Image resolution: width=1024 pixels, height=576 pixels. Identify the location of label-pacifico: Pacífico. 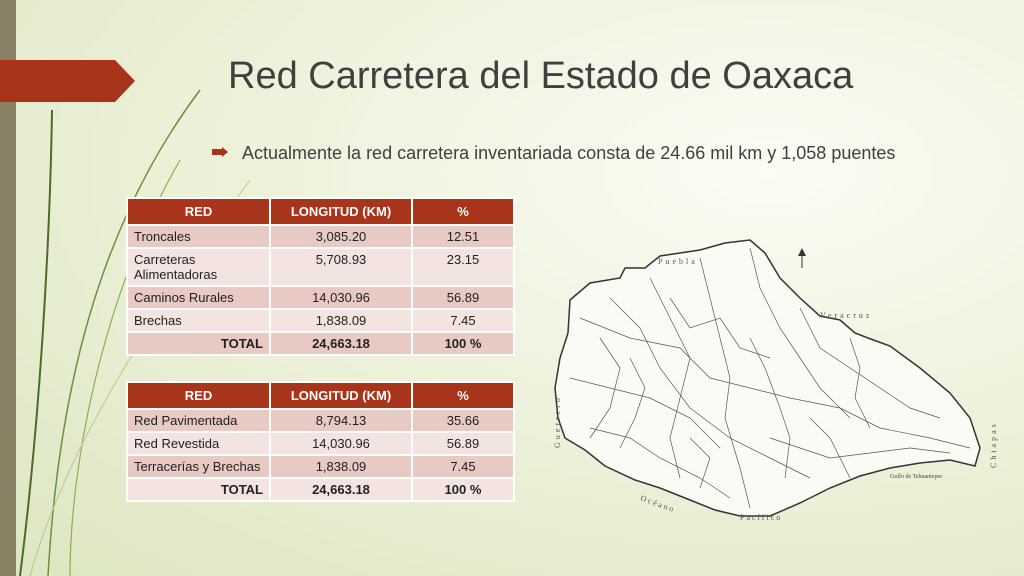
(761, 517).